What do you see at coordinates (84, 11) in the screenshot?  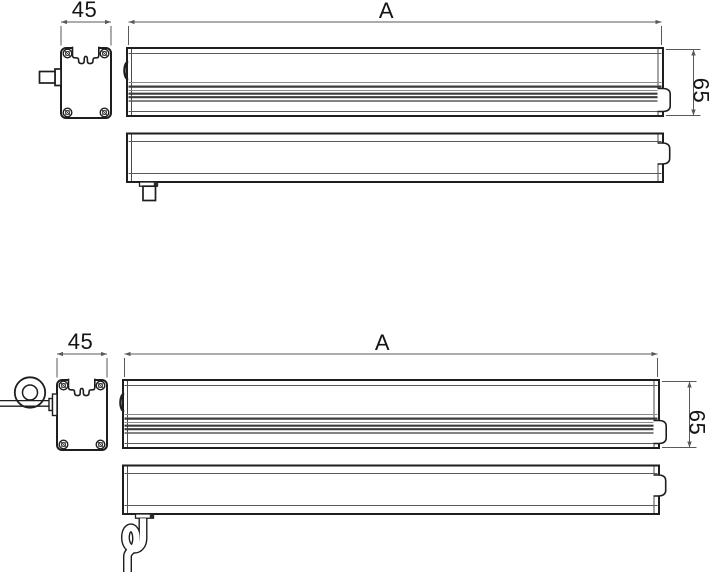 I see `dim-width-label-top: 45` at bounding box center [84, 11].